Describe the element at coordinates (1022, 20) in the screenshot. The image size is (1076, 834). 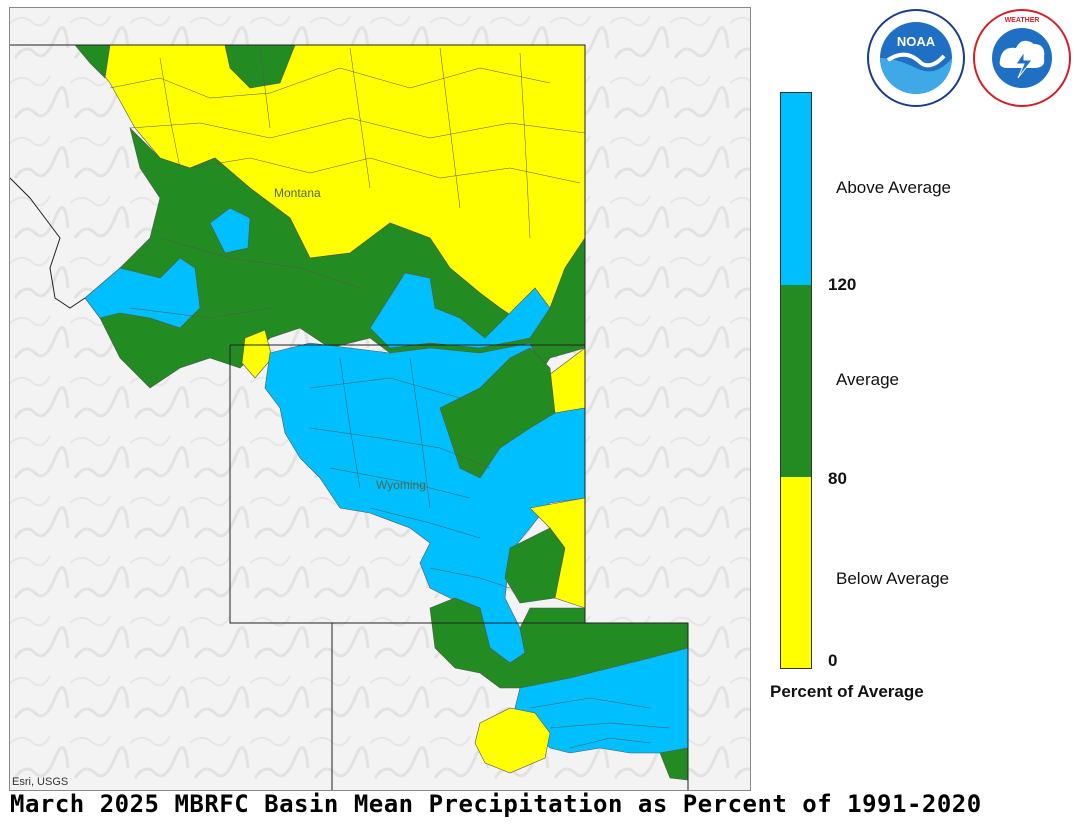
I see `svg-text: WEATHER` at that location.